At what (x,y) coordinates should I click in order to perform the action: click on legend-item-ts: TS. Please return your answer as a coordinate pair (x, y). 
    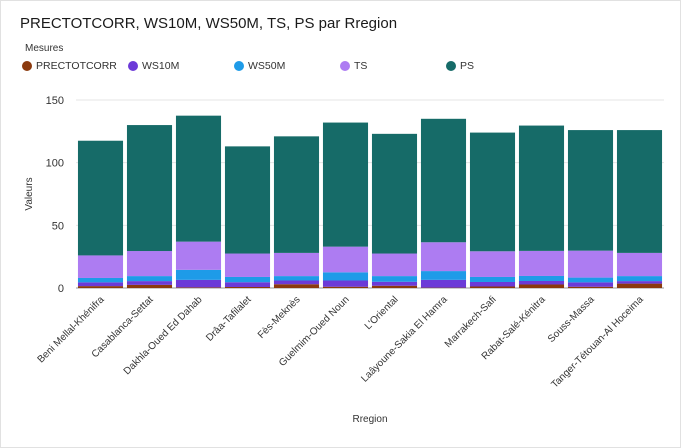
    Looking at the image, I should click on (353, 66).